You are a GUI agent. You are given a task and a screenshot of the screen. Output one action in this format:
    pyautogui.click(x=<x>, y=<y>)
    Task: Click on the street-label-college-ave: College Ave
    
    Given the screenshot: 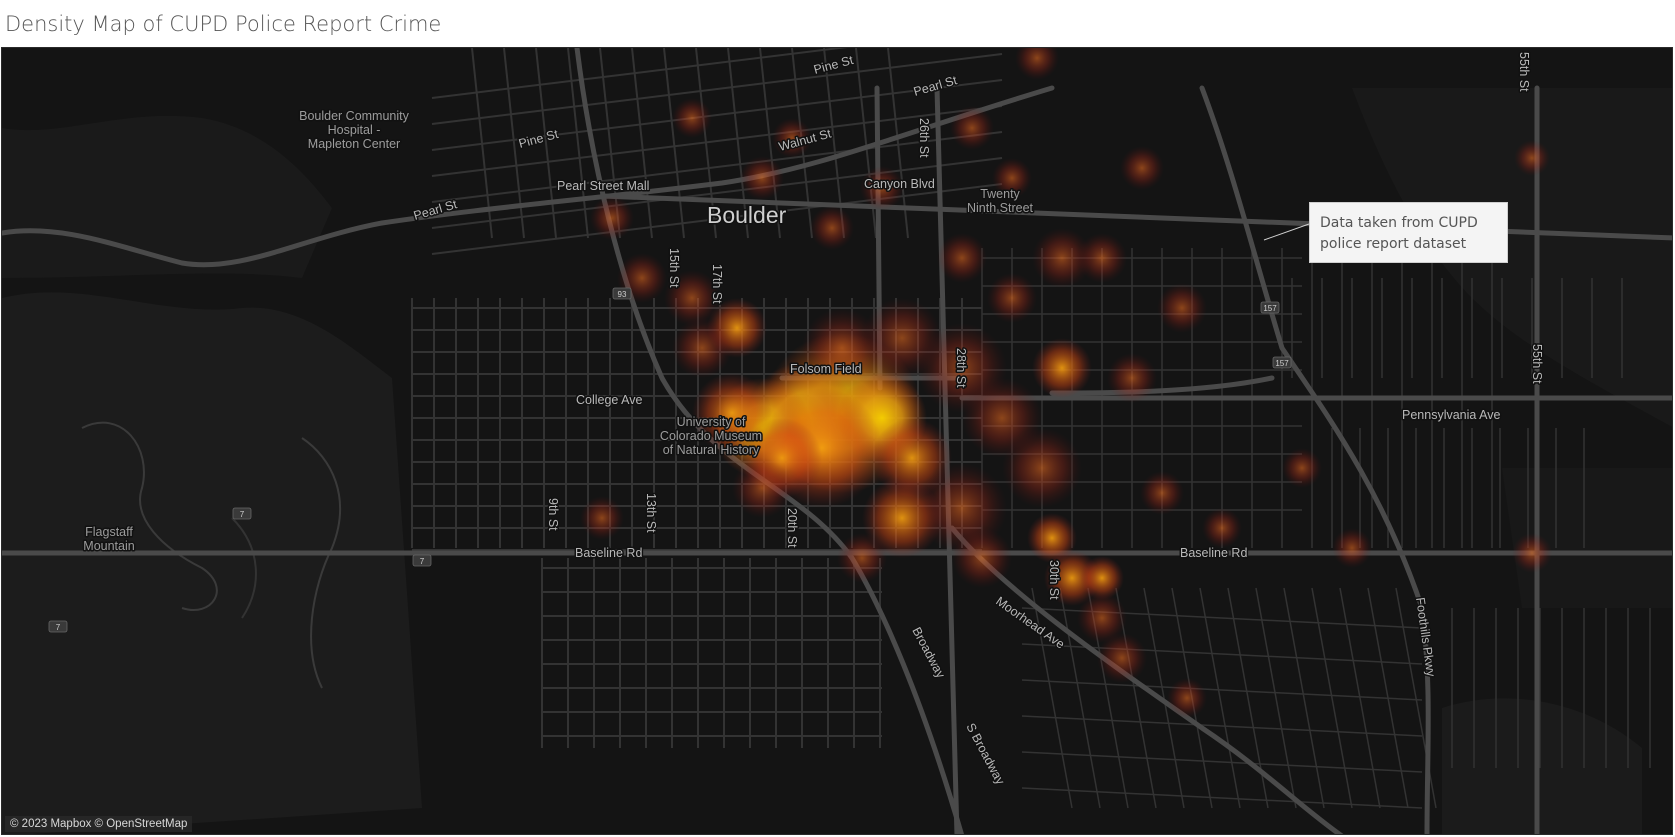 What is the action you would take?
    pyautogui.click(x=609, y=400)
    